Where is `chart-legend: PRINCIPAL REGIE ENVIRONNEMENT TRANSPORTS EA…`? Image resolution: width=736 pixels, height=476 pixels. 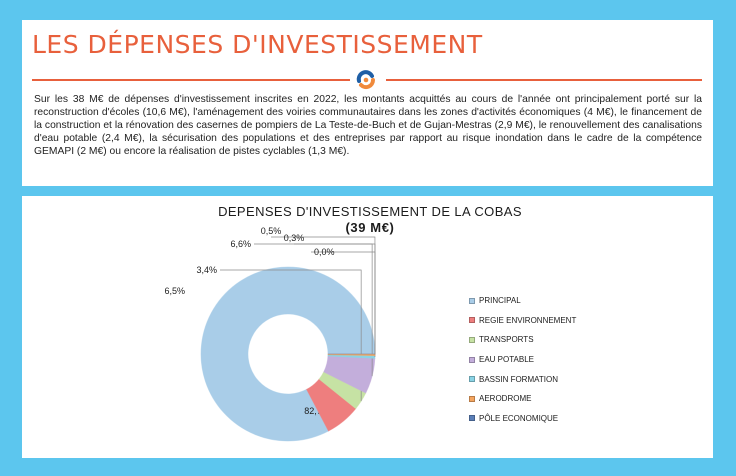 chart-legend: PRINCIPAL REGIE ENVIRONNEMENT TRANSPORTS EA… is located at coordinates (522, 359).